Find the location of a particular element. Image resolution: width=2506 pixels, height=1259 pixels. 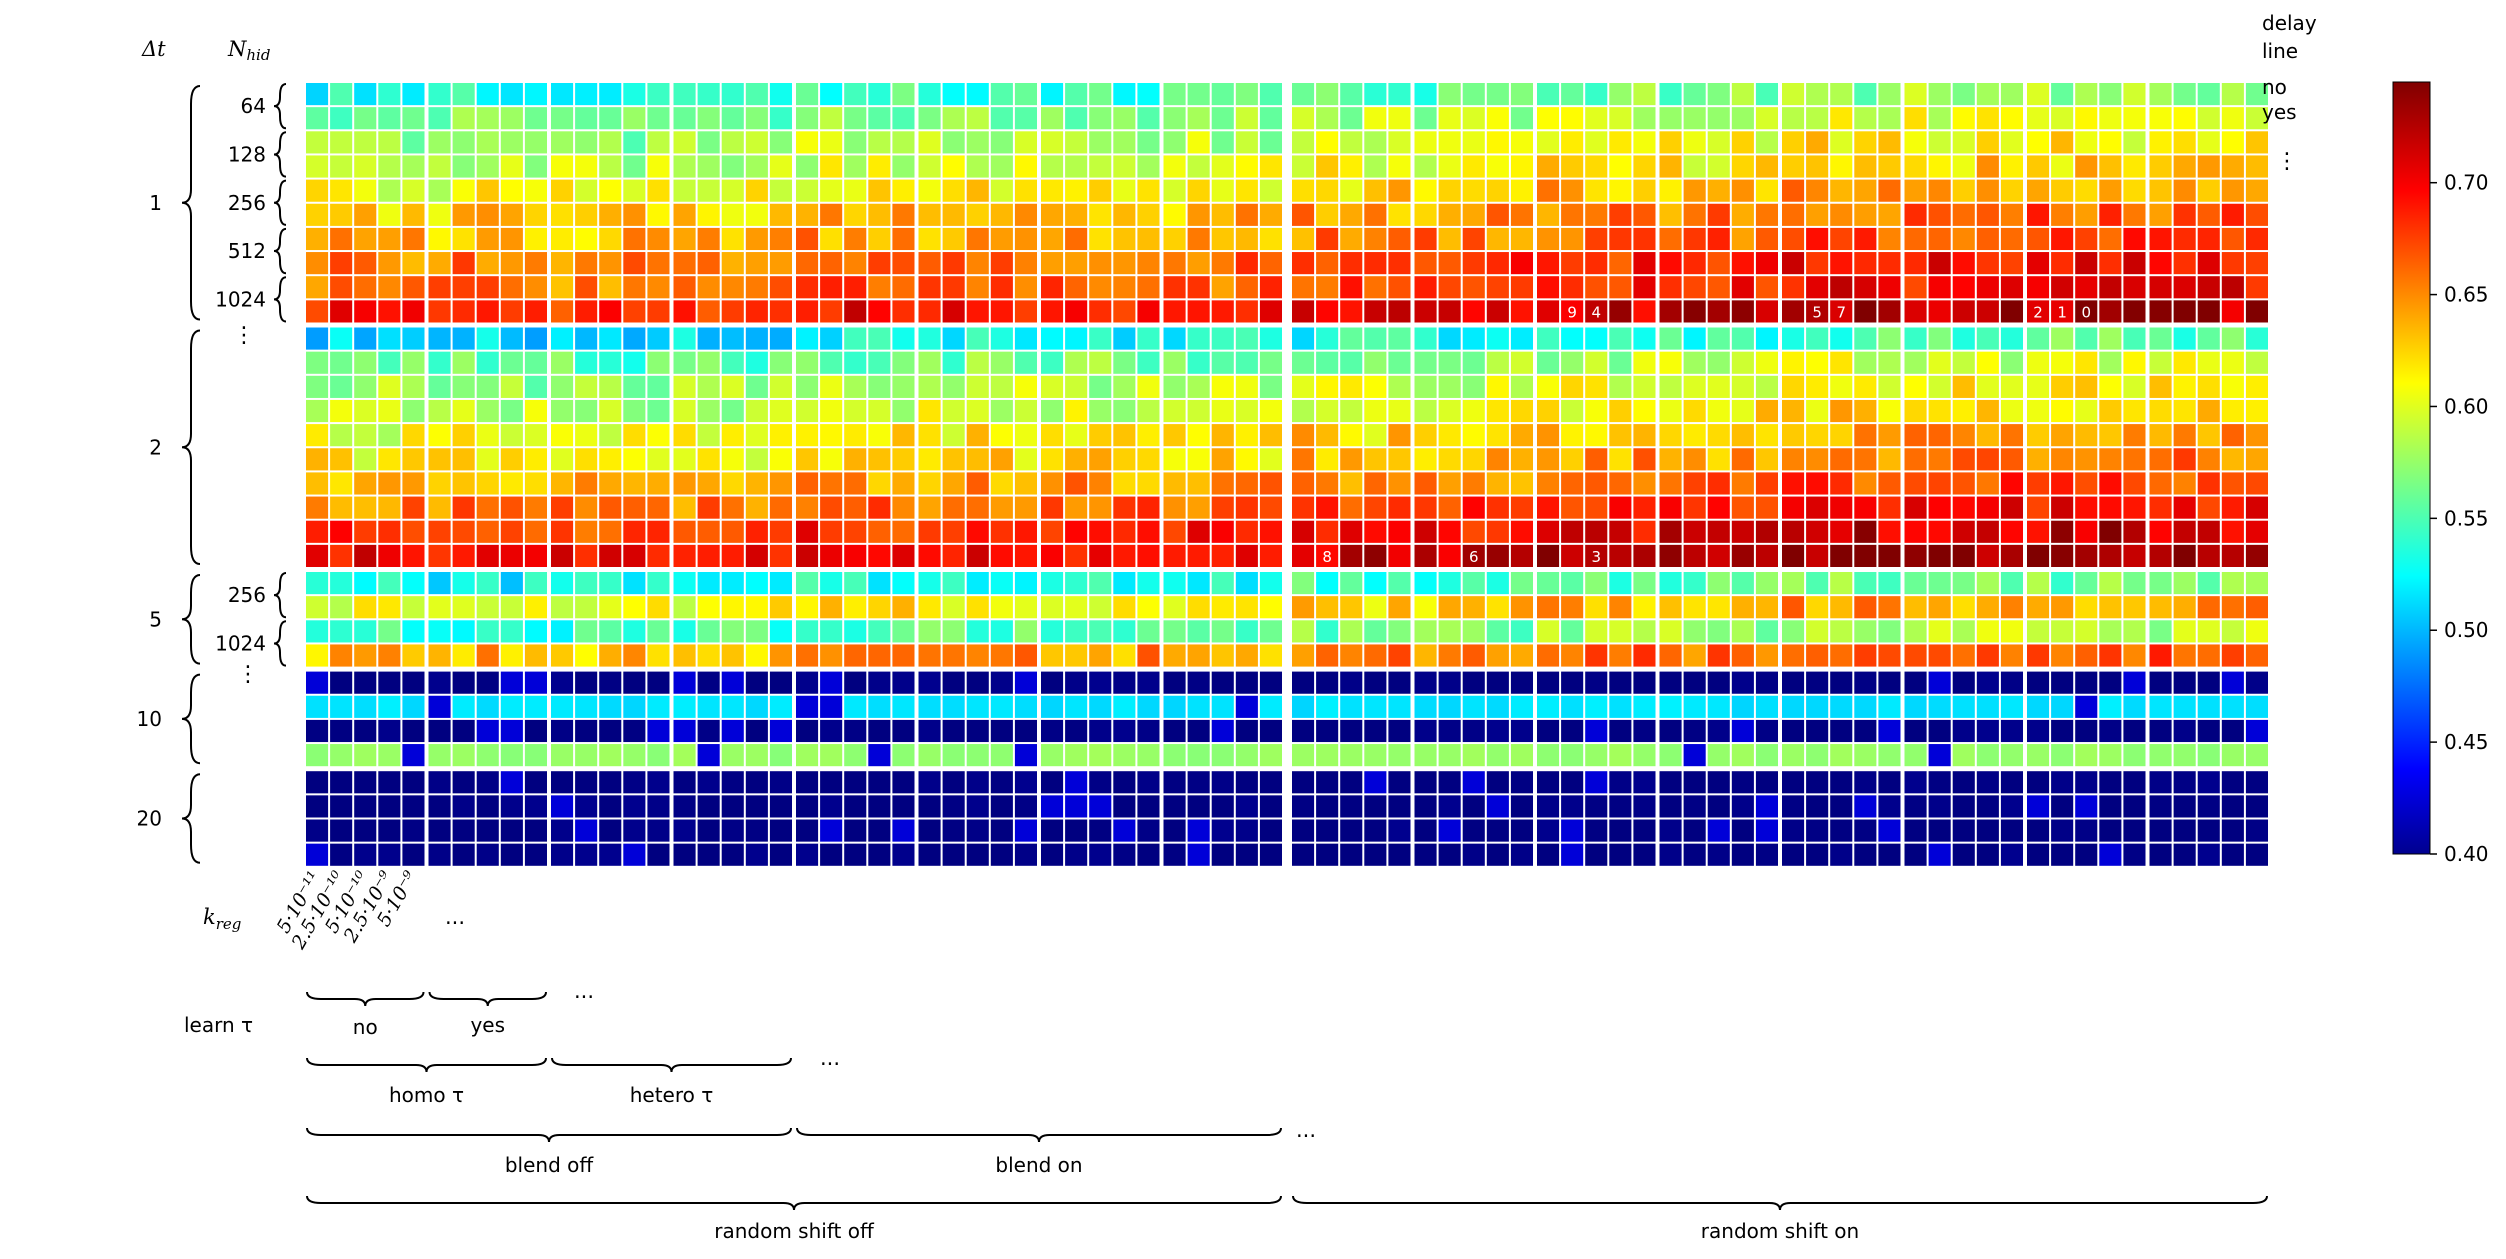

dt-axis-label: Δt is located at coordinates (153, 49).